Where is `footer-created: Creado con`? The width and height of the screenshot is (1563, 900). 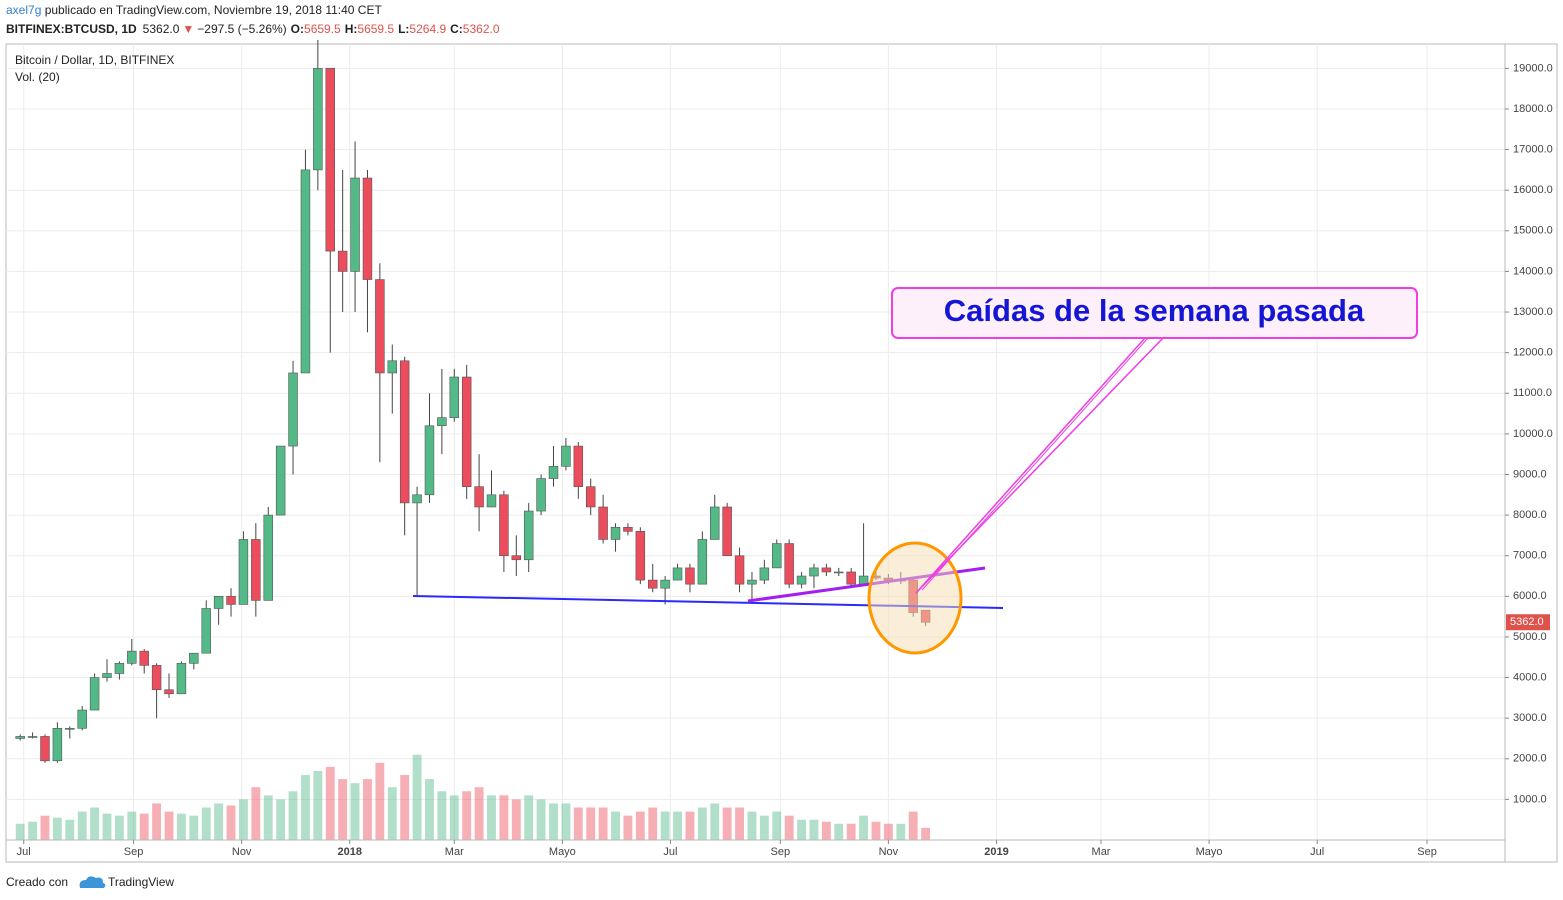 footer-created: Creado con is located at coordinates (37, 882).